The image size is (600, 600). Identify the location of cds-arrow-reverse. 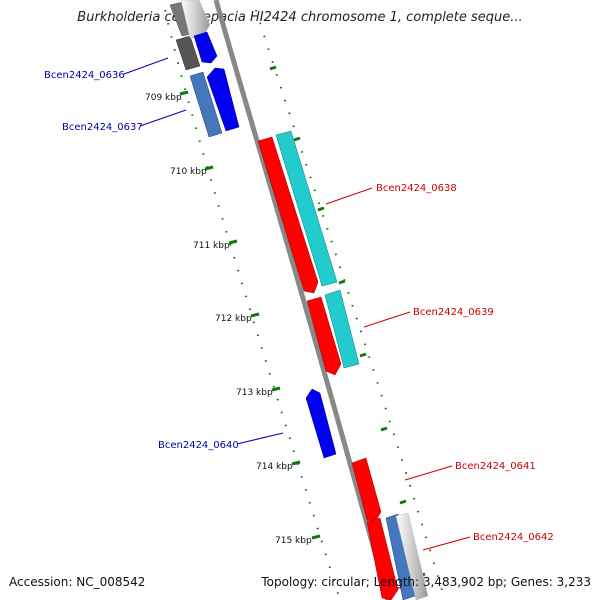
(206, 104).